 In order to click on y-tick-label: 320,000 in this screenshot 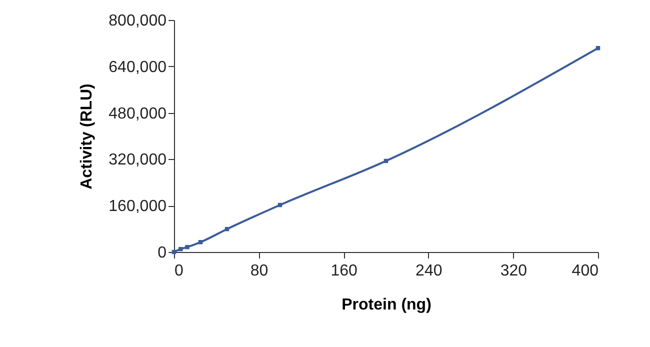, I will do `click(137, 160)`.